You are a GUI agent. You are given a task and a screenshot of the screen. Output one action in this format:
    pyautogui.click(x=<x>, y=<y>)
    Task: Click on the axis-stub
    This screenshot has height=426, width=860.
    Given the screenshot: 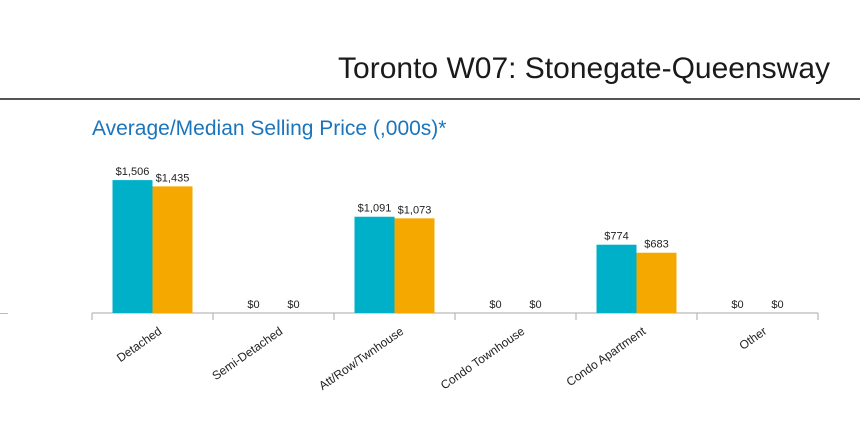 What is the action you would take?
    pyautogui.click(x=4, y=313)
    